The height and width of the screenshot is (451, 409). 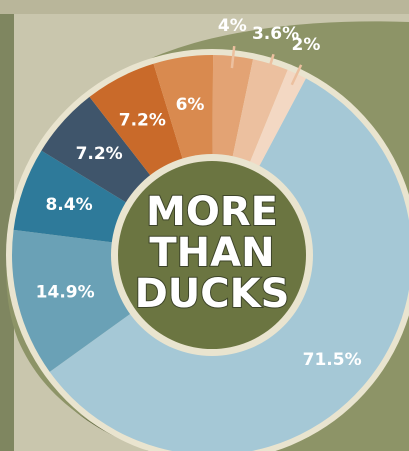 I want to click on center-title-line-1: MORE, so click(x=212, y=212).